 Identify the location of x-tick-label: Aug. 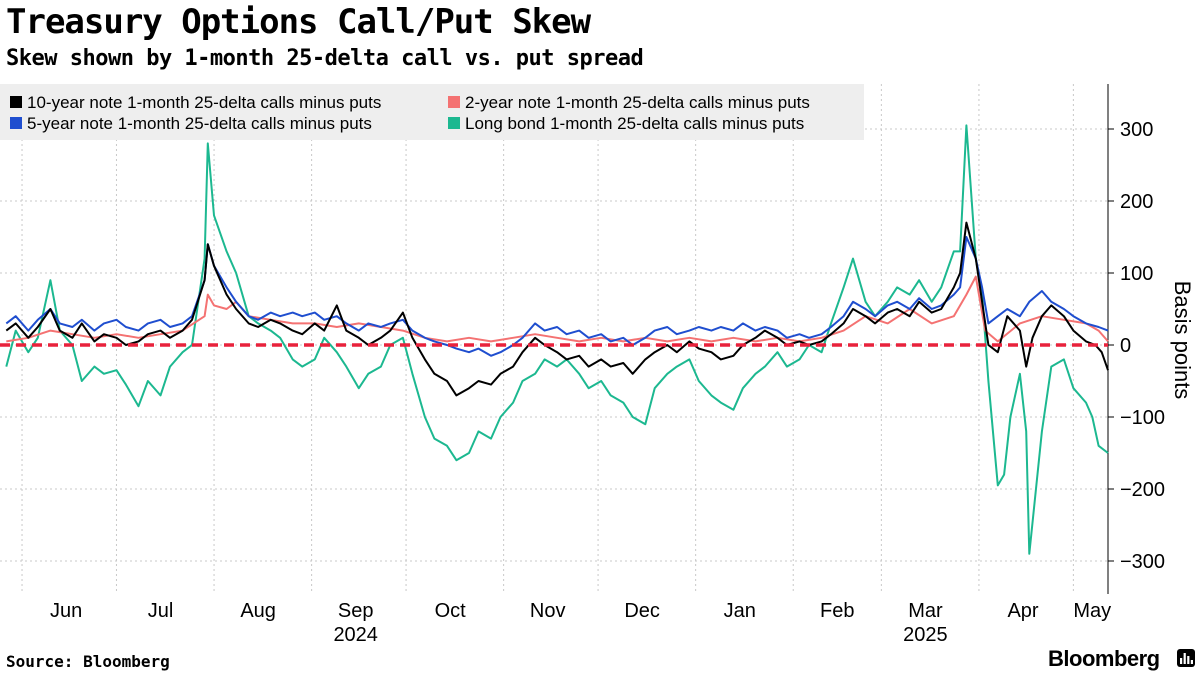
(258, 611).